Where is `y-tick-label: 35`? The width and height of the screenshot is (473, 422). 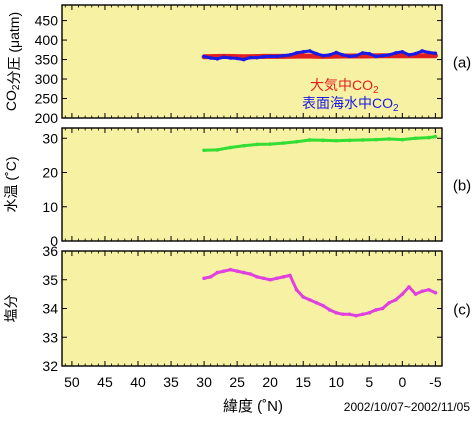 y-tick-label: 35 is located at coordinates (50, 280).